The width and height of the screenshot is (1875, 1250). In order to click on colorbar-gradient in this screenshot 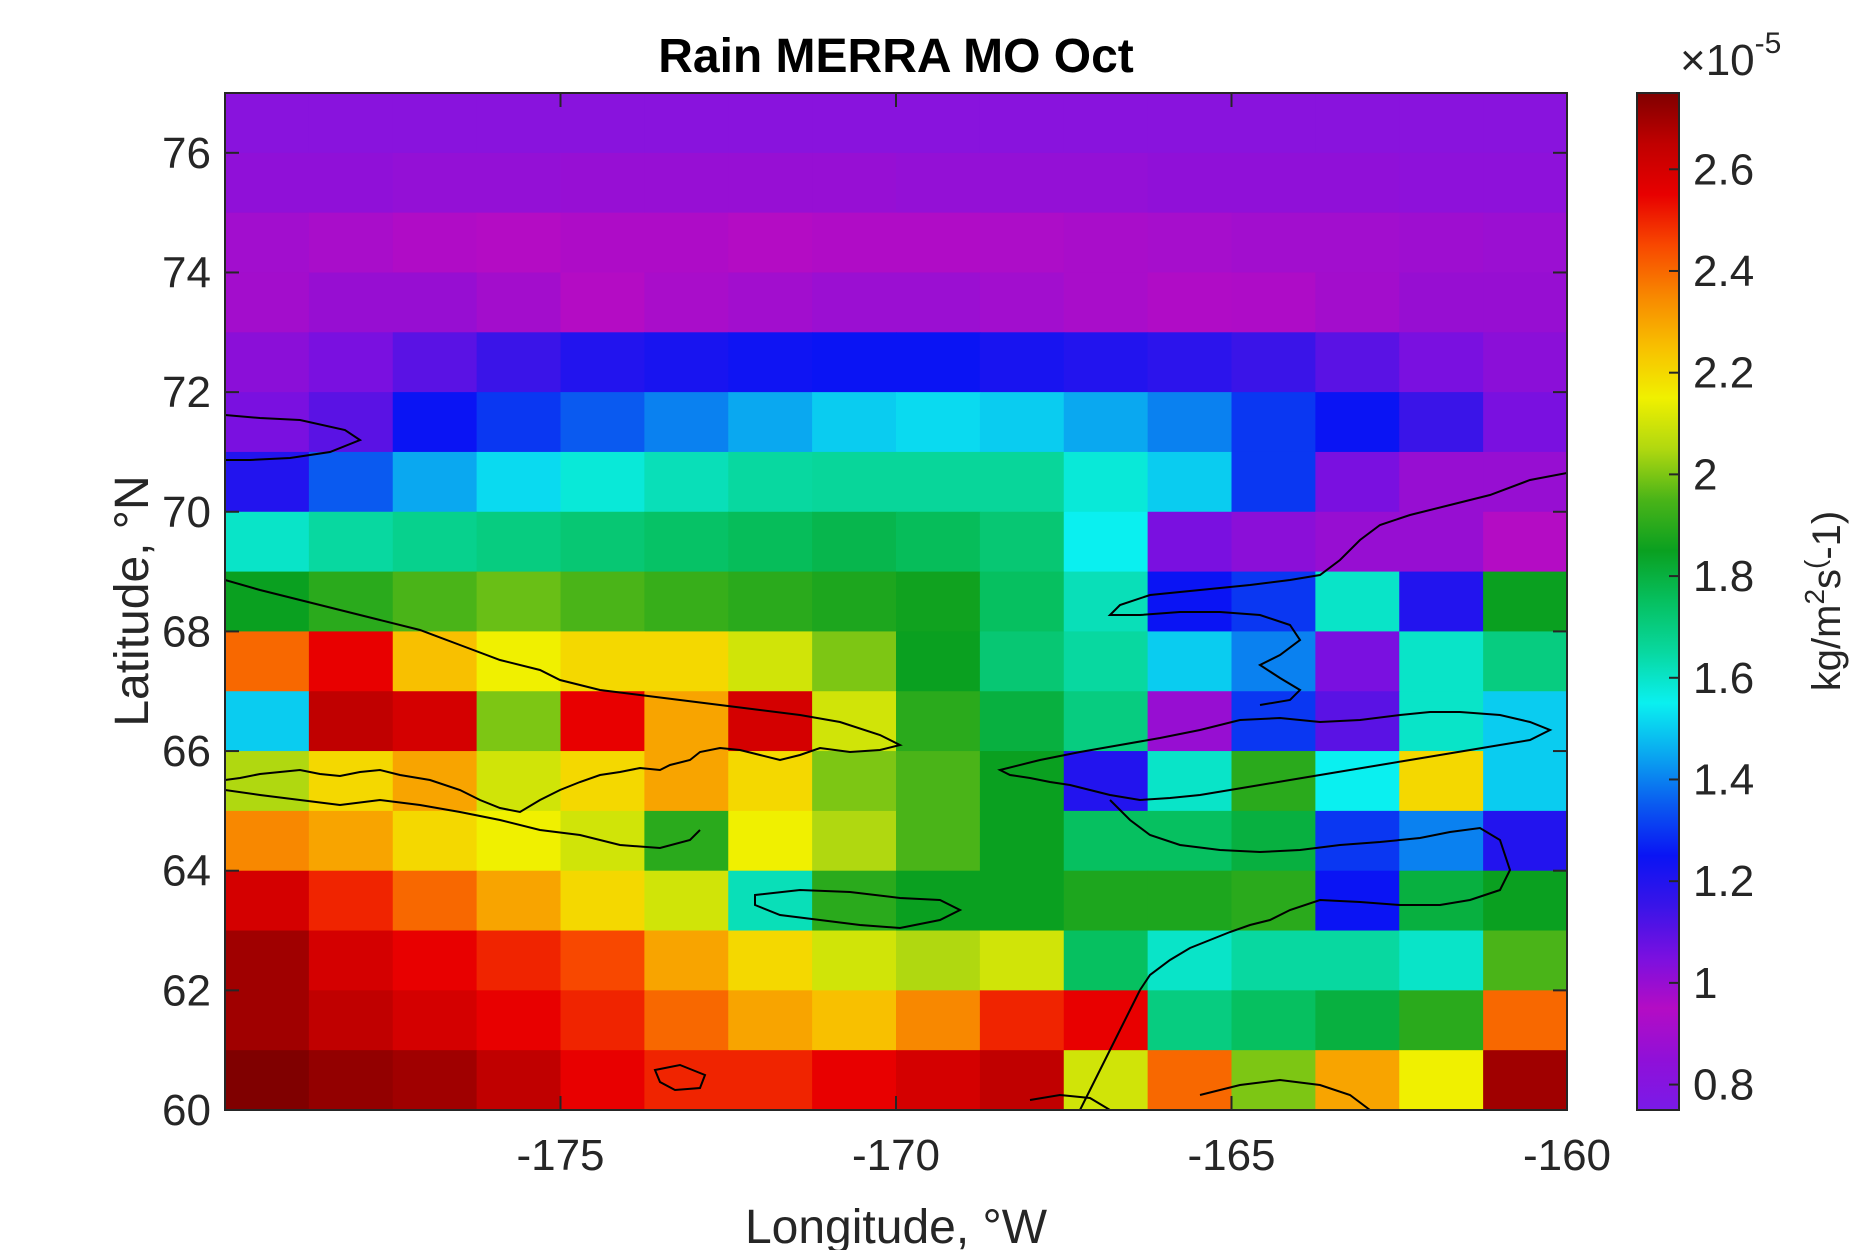, I will do `click(1658, 601)`.